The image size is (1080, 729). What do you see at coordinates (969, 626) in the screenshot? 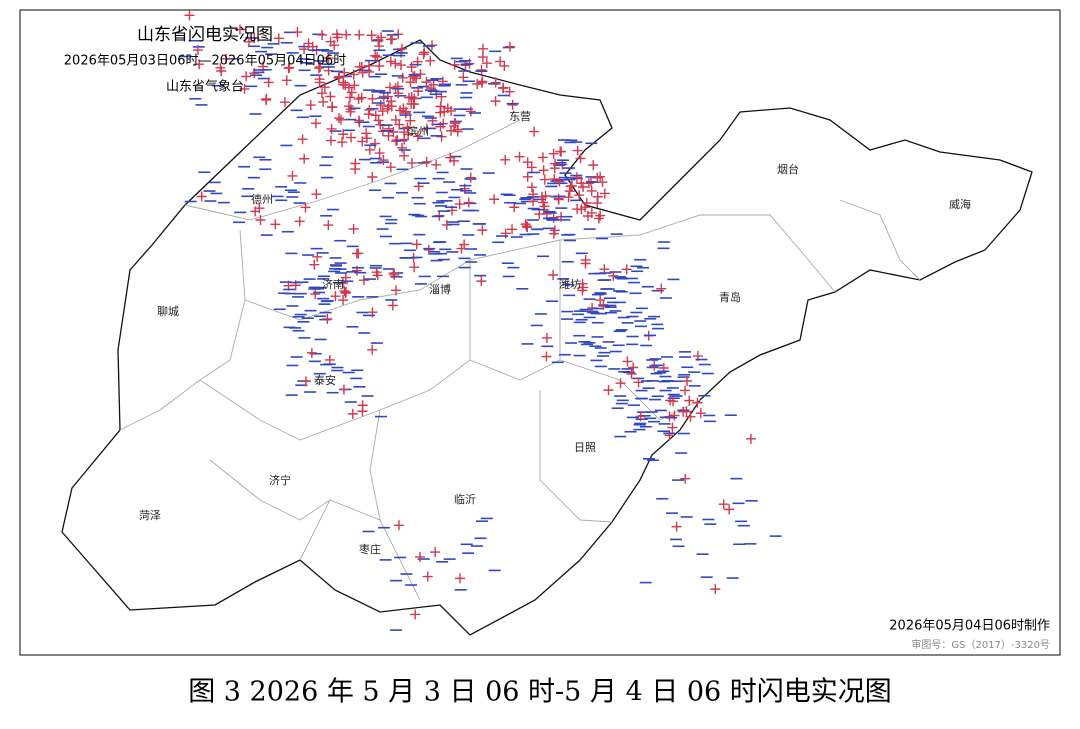
I see `made-time: 2026年05月04日06时制作` at bounding box center [969, 626].